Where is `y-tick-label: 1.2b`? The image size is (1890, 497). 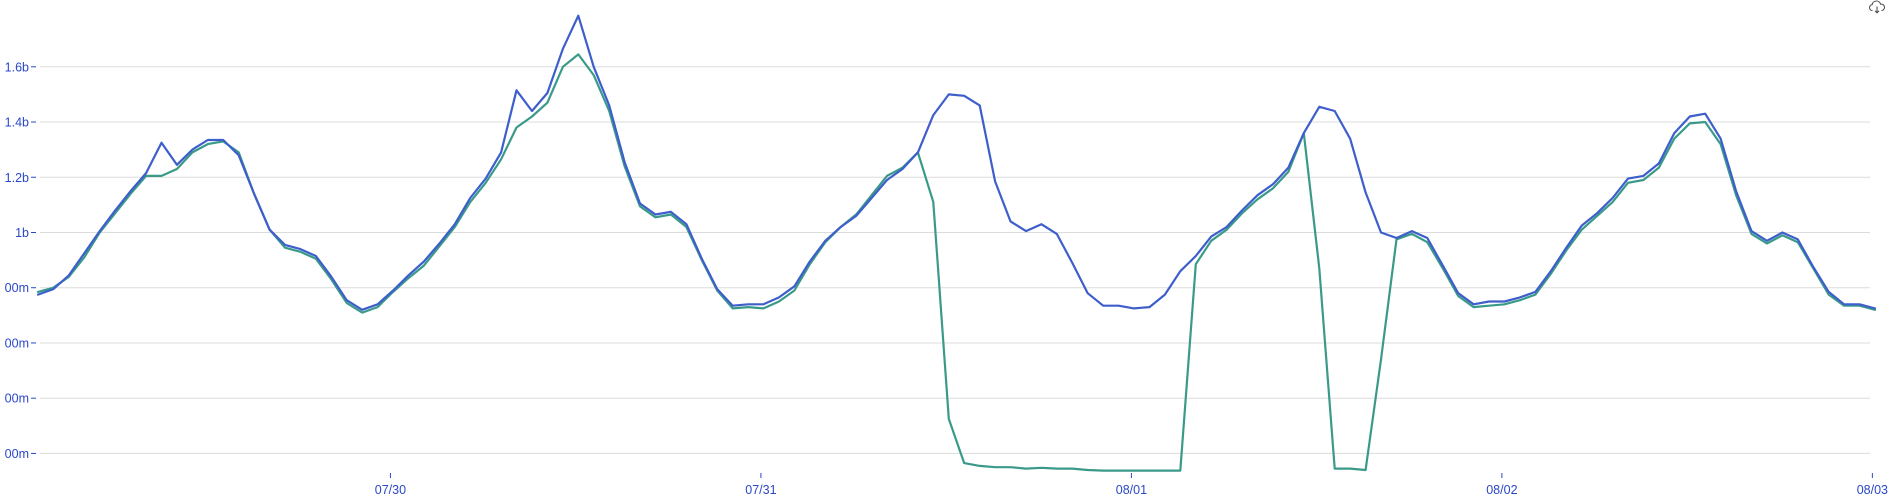
y-tick-label: 1.2b is located at coordinates (17, 178).